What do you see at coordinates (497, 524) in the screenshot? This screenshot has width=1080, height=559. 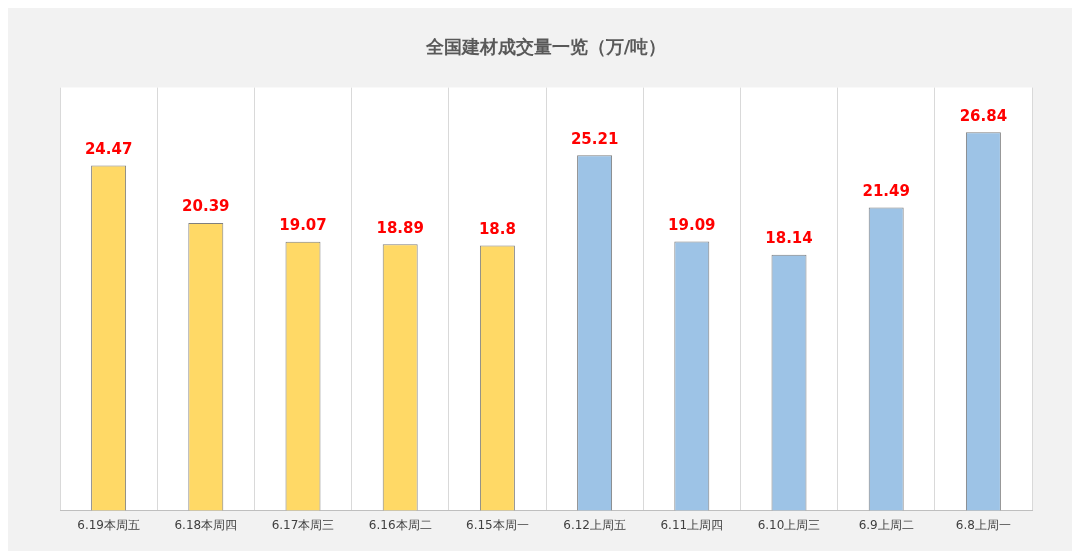 I see `x-tick-label: 6.15本周一` at bounding box center [497, 524].